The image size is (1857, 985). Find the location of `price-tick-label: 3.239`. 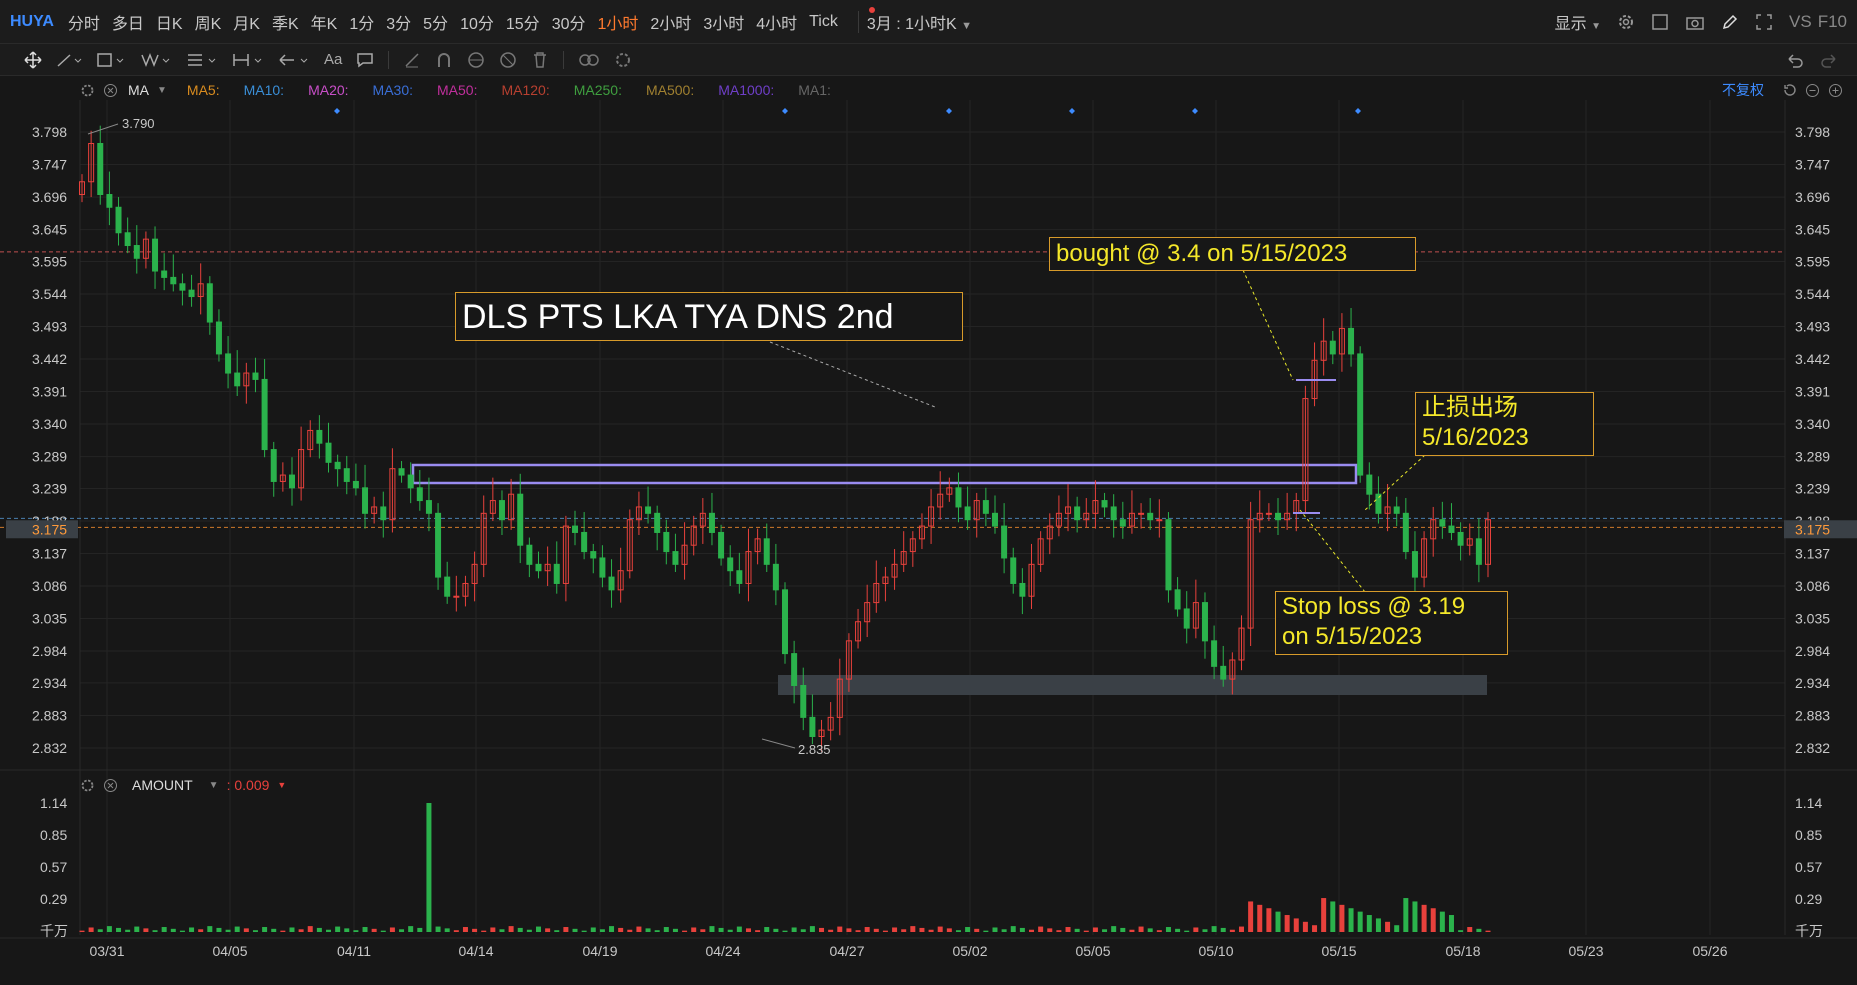

price-tick-label: 3.239 is located at coordinates (1812, 488).